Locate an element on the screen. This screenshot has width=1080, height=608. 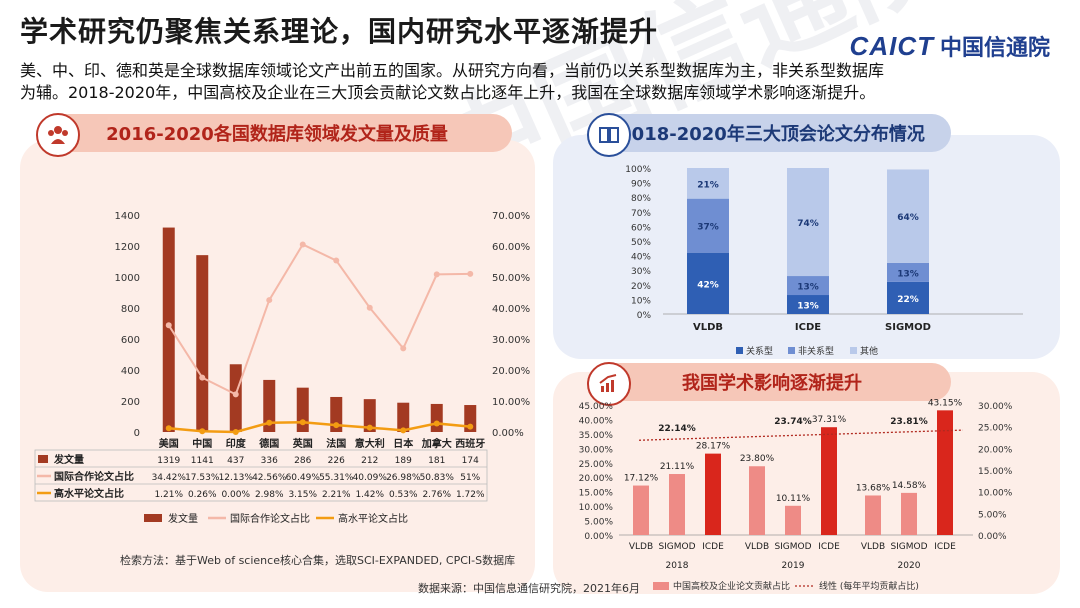
y-right-tick-label: 0.00% is located at coordinates (992, 537).